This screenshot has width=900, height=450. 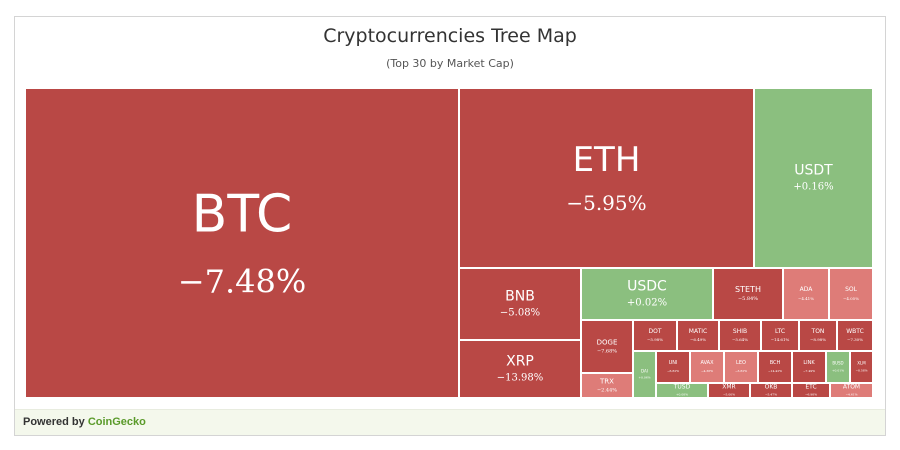 What do you see at coordinates (740, 340) in the screenshot?
I see `tile-change: −5.64%` at bounding box center [740, 340].